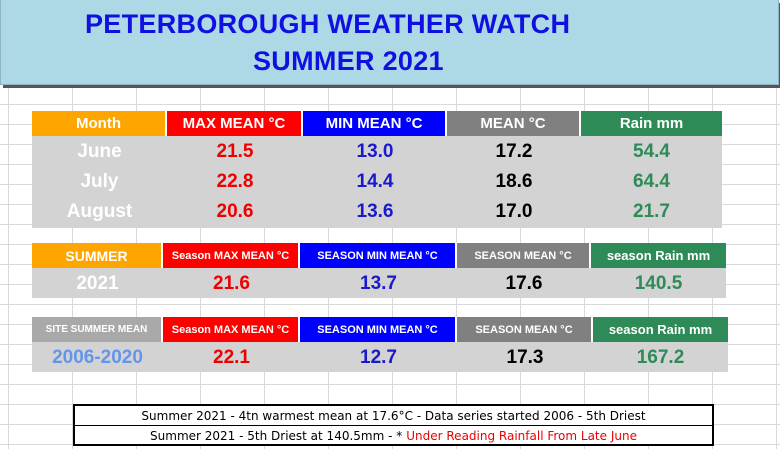  What do you see at coordinates (651, 123) in the screenshot?
I see `header-rain: Rain mm` at bounding box center [651, 123].